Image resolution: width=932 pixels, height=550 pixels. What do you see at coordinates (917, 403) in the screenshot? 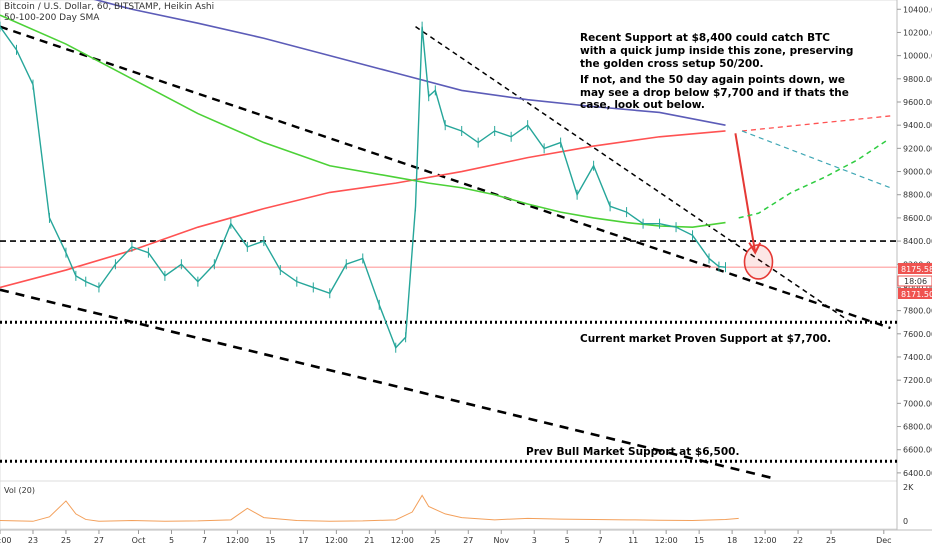
I see `price-tick-label: 7000.00` at bounding box center [917, 403].